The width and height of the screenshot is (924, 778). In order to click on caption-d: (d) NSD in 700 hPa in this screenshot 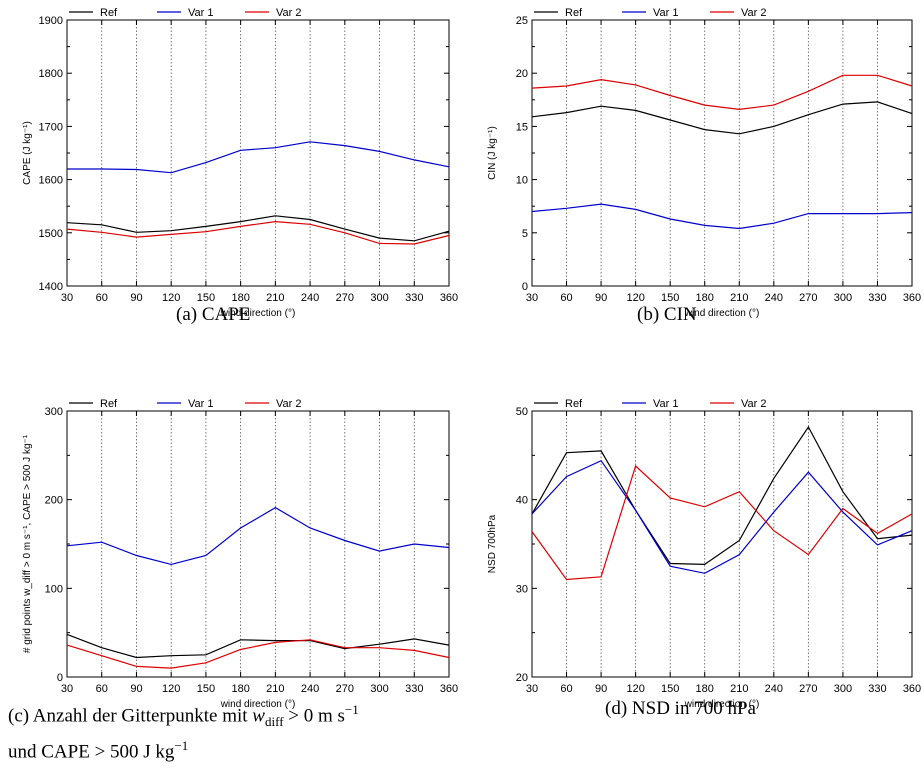, I will do `click(680, 708)`.